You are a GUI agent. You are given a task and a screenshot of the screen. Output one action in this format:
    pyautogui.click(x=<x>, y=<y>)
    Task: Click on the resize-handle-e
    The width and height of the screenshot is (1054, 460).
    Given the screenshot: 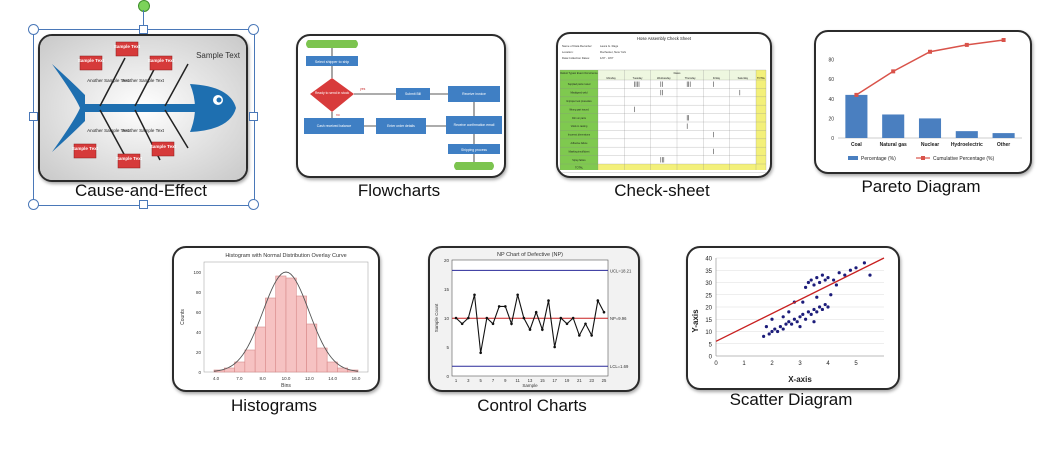 What is the action you would take?
    pyautogui.click(x=253, y=116)
    